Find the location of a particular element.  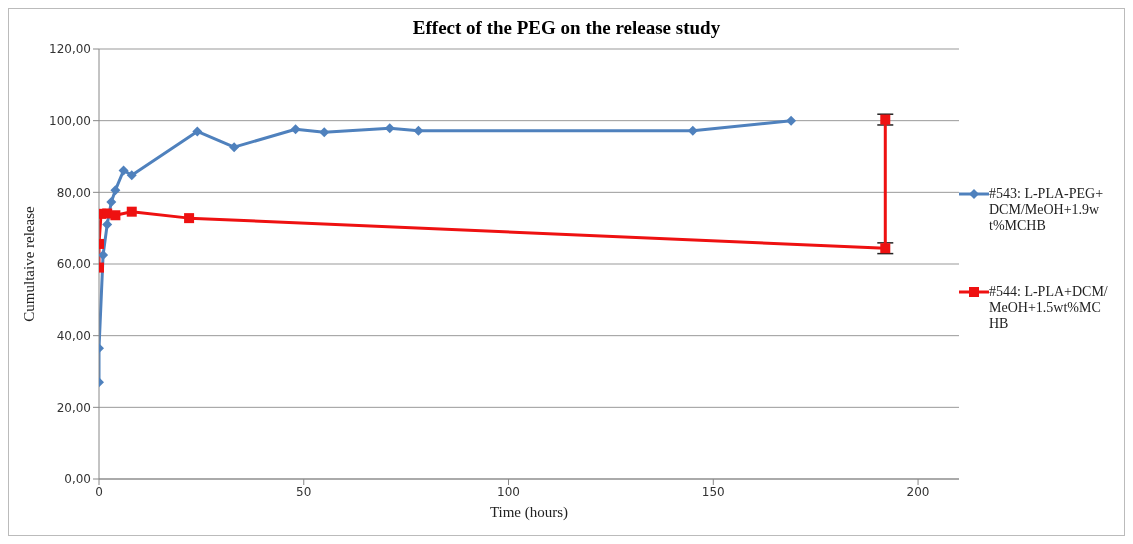

x-tick-label: 0 is located at coordinates (99, 491).